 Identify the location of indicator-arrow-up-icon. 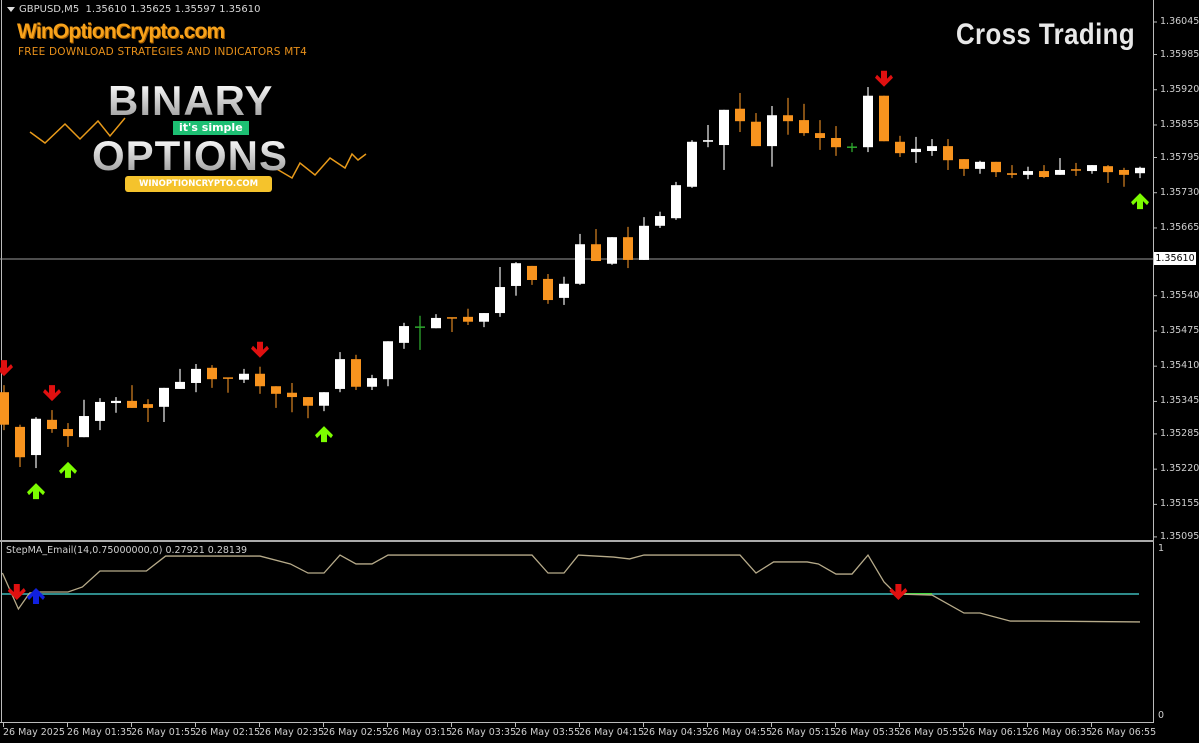
(36, 596).